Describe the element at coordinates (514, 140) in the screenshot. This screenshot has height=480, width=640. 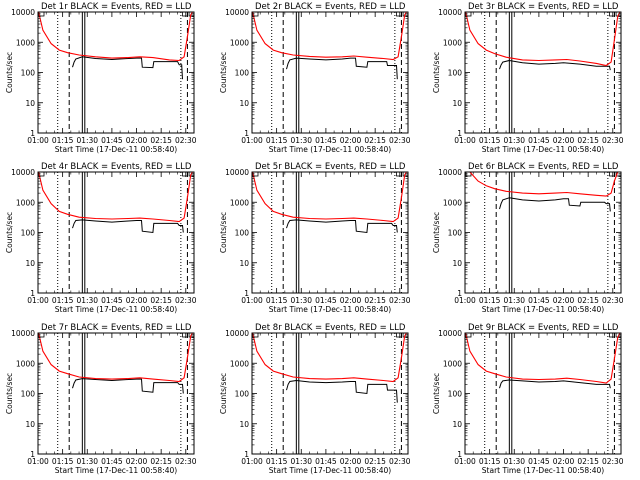
I see `x-tick-label: 01:30` at that location.